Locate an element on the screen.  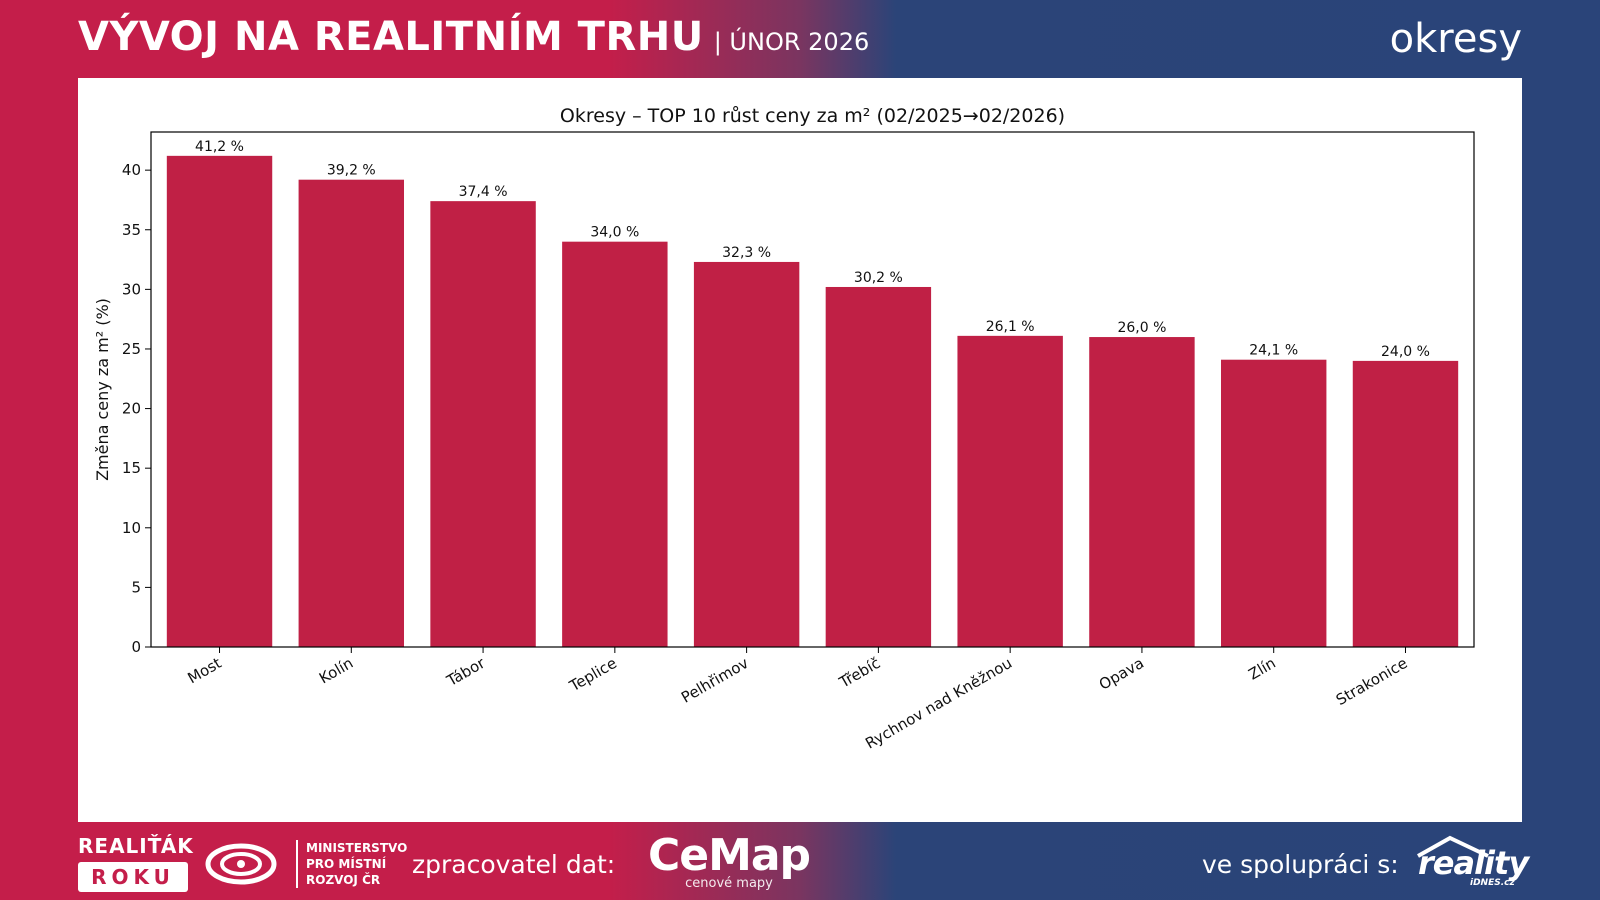
y-tick-label: 10 is located at coordinates (131, 528).